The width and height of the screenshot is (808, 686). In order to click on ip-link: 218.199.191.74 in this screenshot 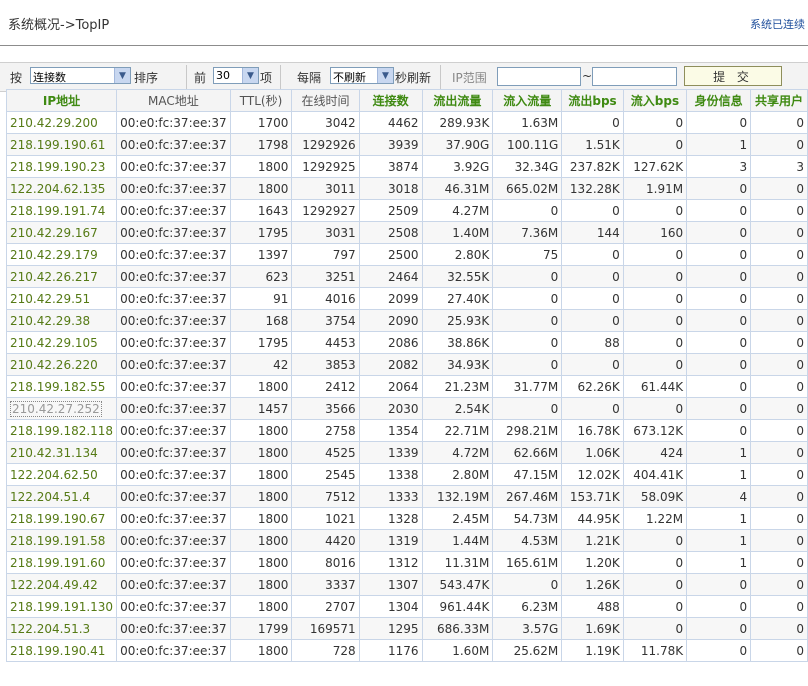, I will do `click(58, 210)`.